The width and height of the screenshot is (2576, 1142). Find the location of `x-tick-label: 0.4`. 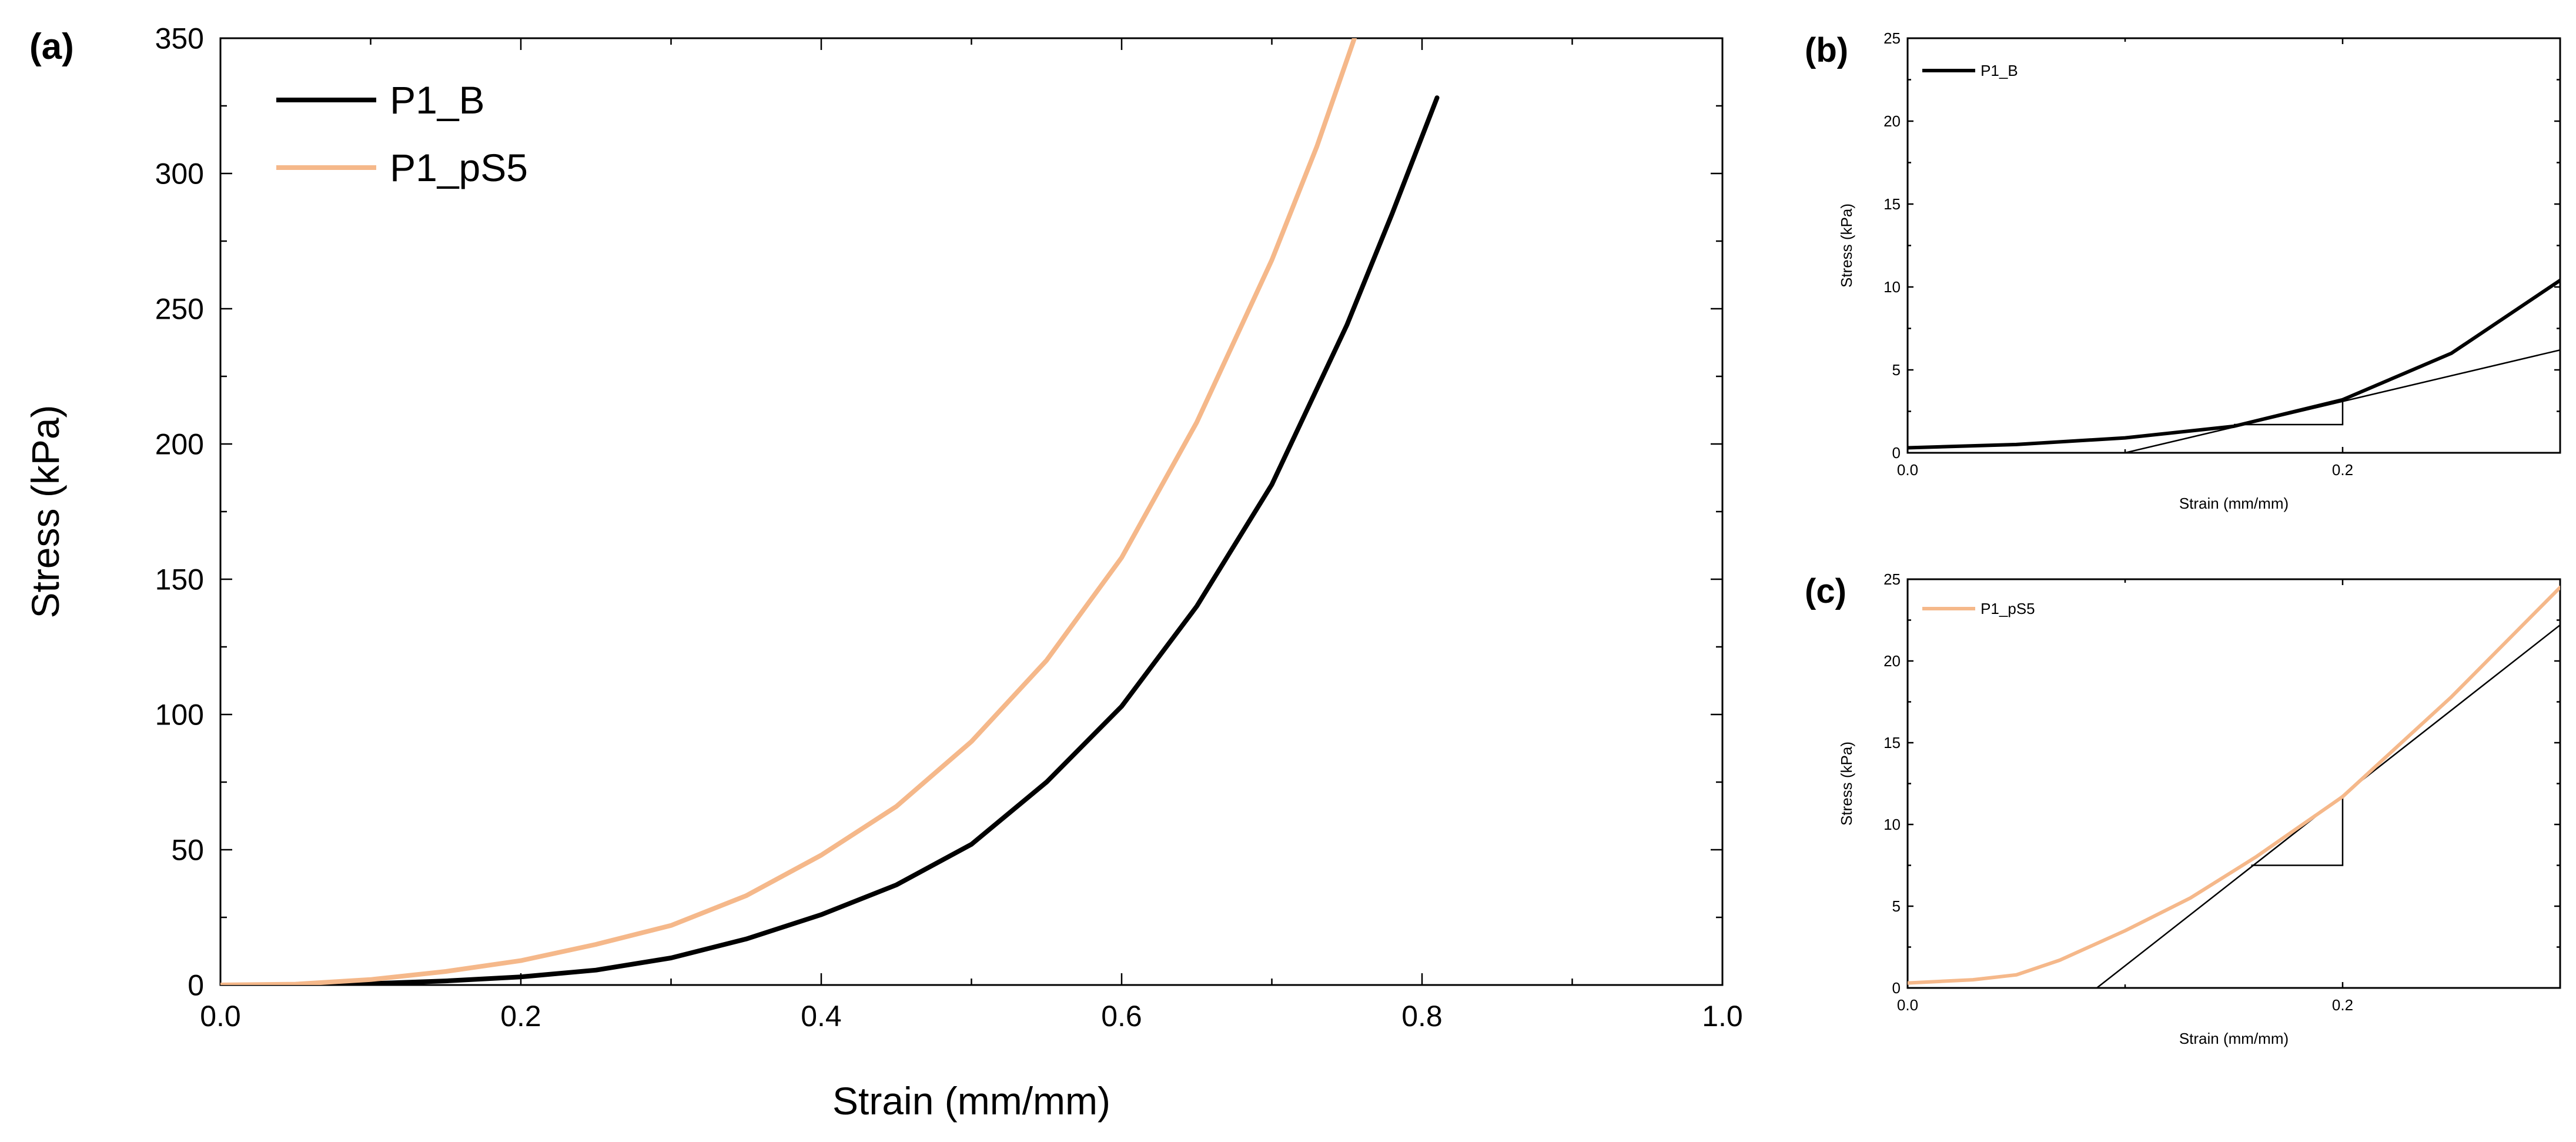

x-tick-label: 0.4 is located at coordinates (821, 1016).